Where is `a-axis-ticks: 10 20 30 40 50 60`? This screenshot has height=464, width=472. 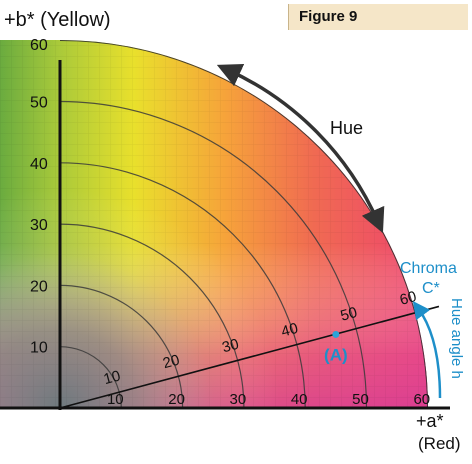 a-axis-ticks: 10 20 30 40 50 60 is located at coordinates (268, 399).